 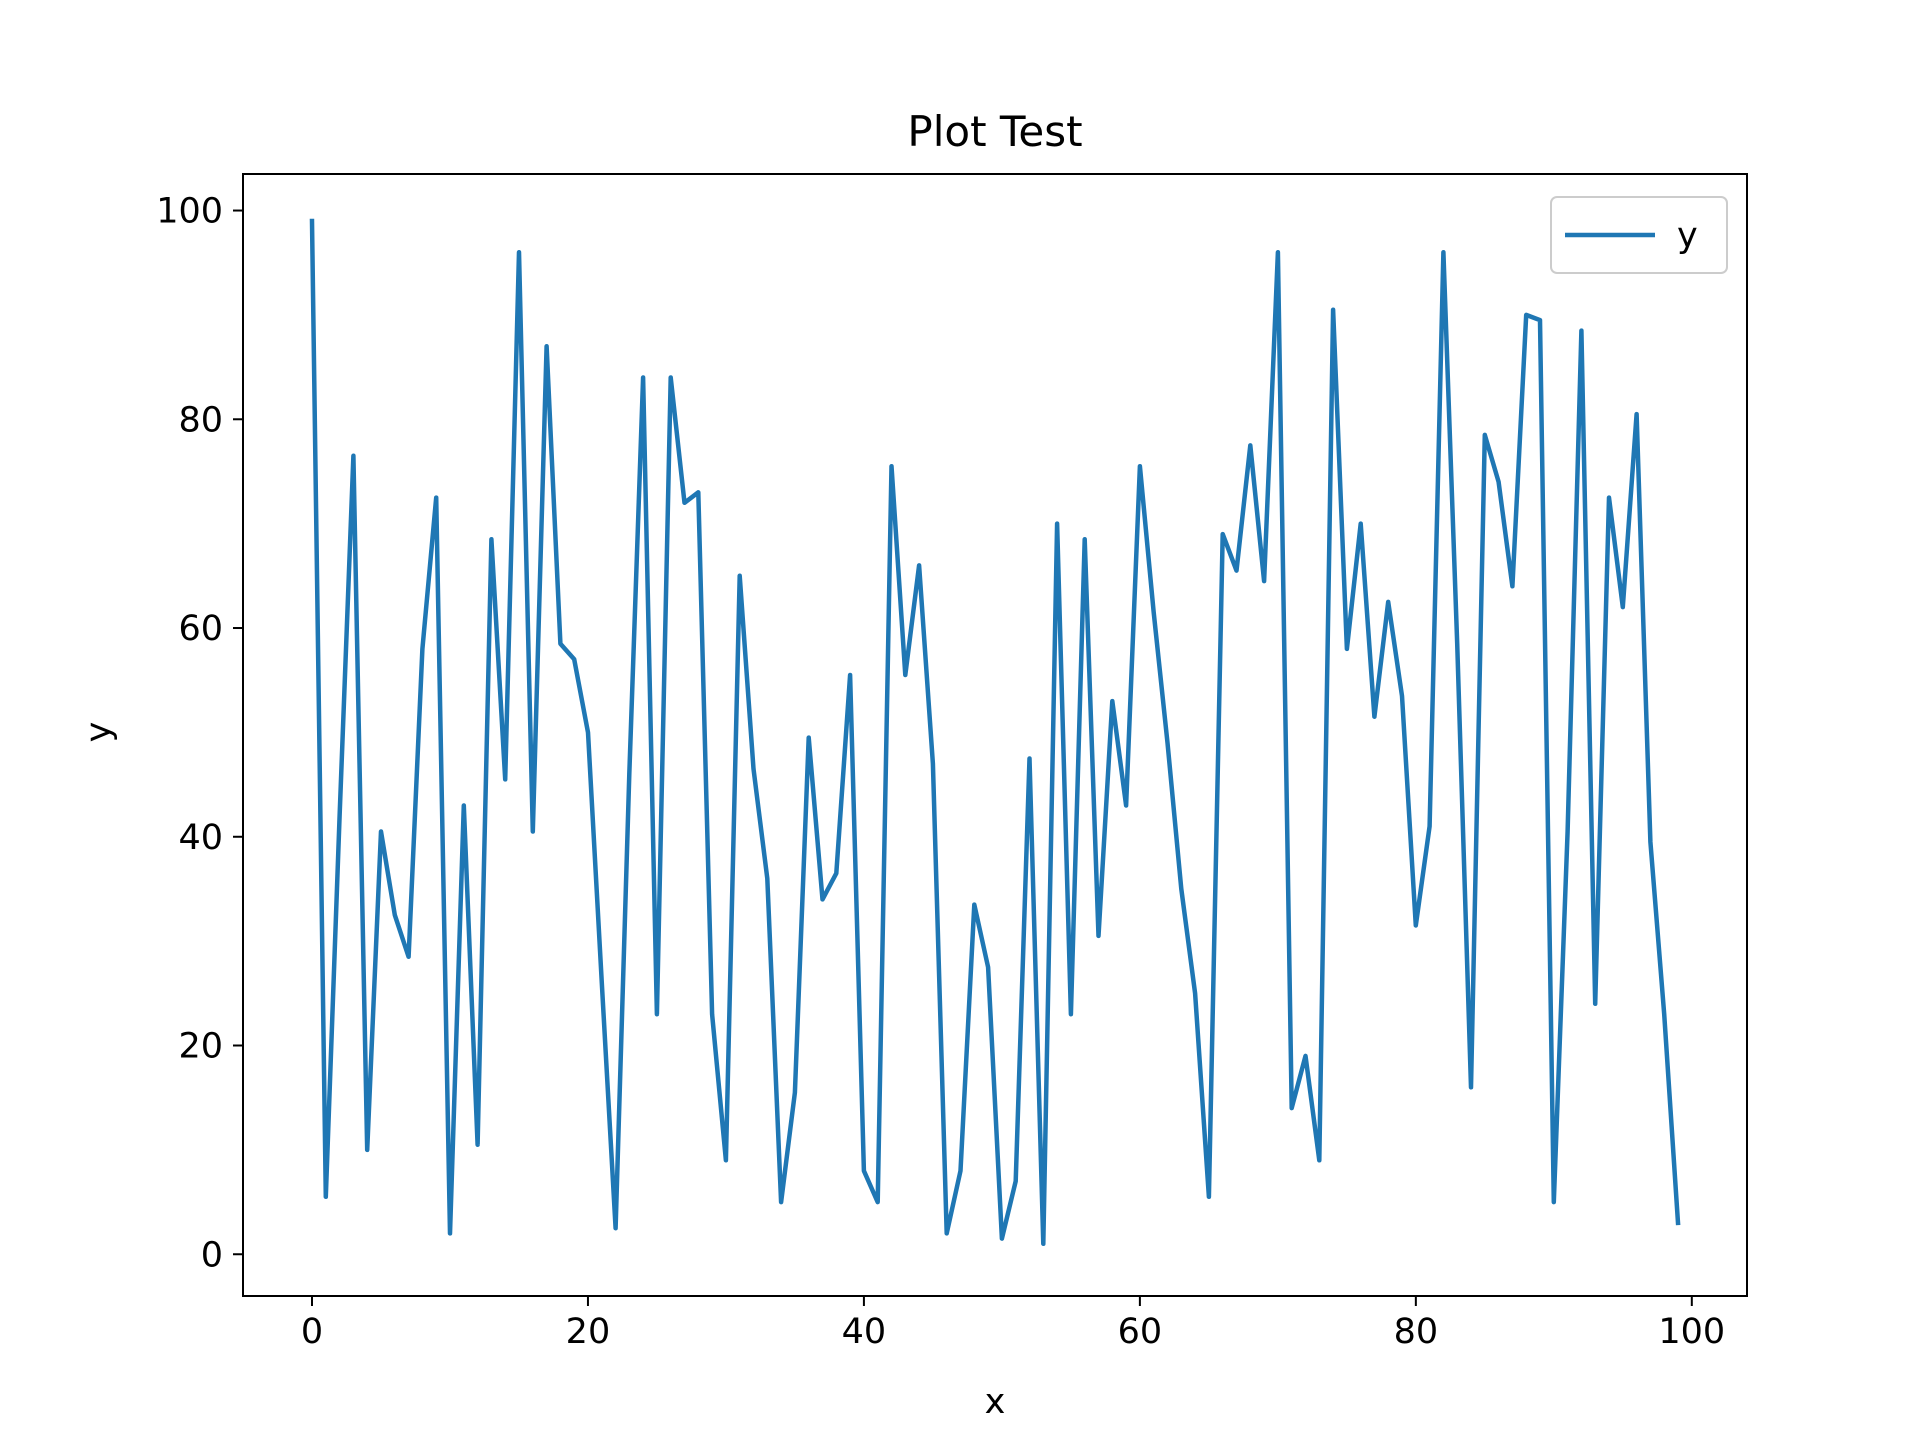 I want to click on y-tick-label: 40, so click(x=200, y=838).